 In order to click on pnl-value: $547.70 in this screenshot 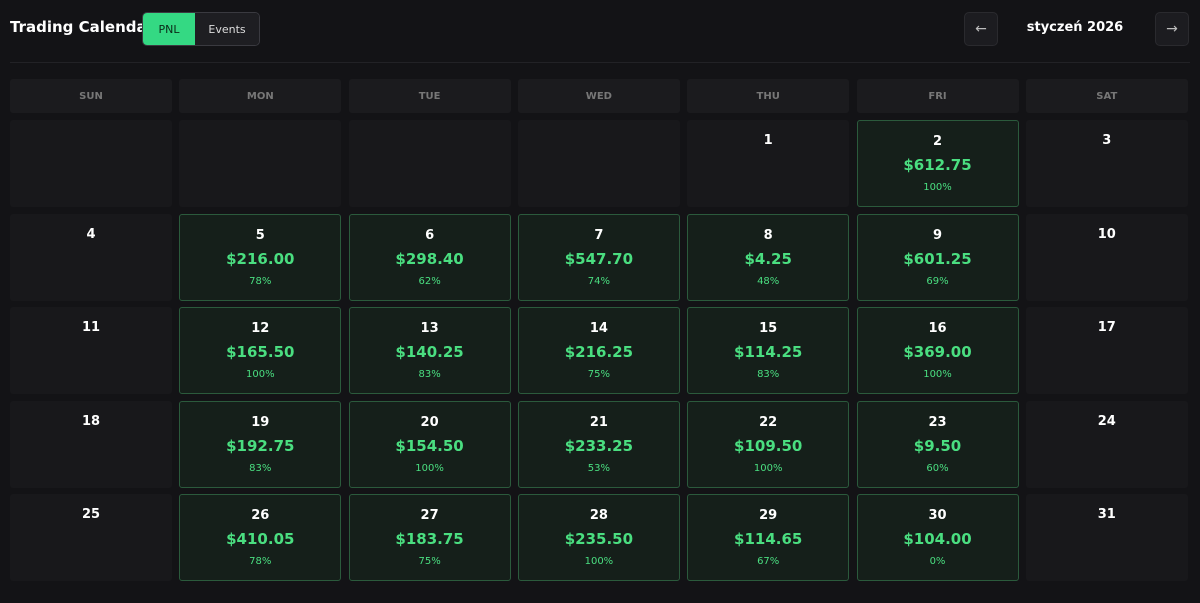, I will do `click(599, 258)`.